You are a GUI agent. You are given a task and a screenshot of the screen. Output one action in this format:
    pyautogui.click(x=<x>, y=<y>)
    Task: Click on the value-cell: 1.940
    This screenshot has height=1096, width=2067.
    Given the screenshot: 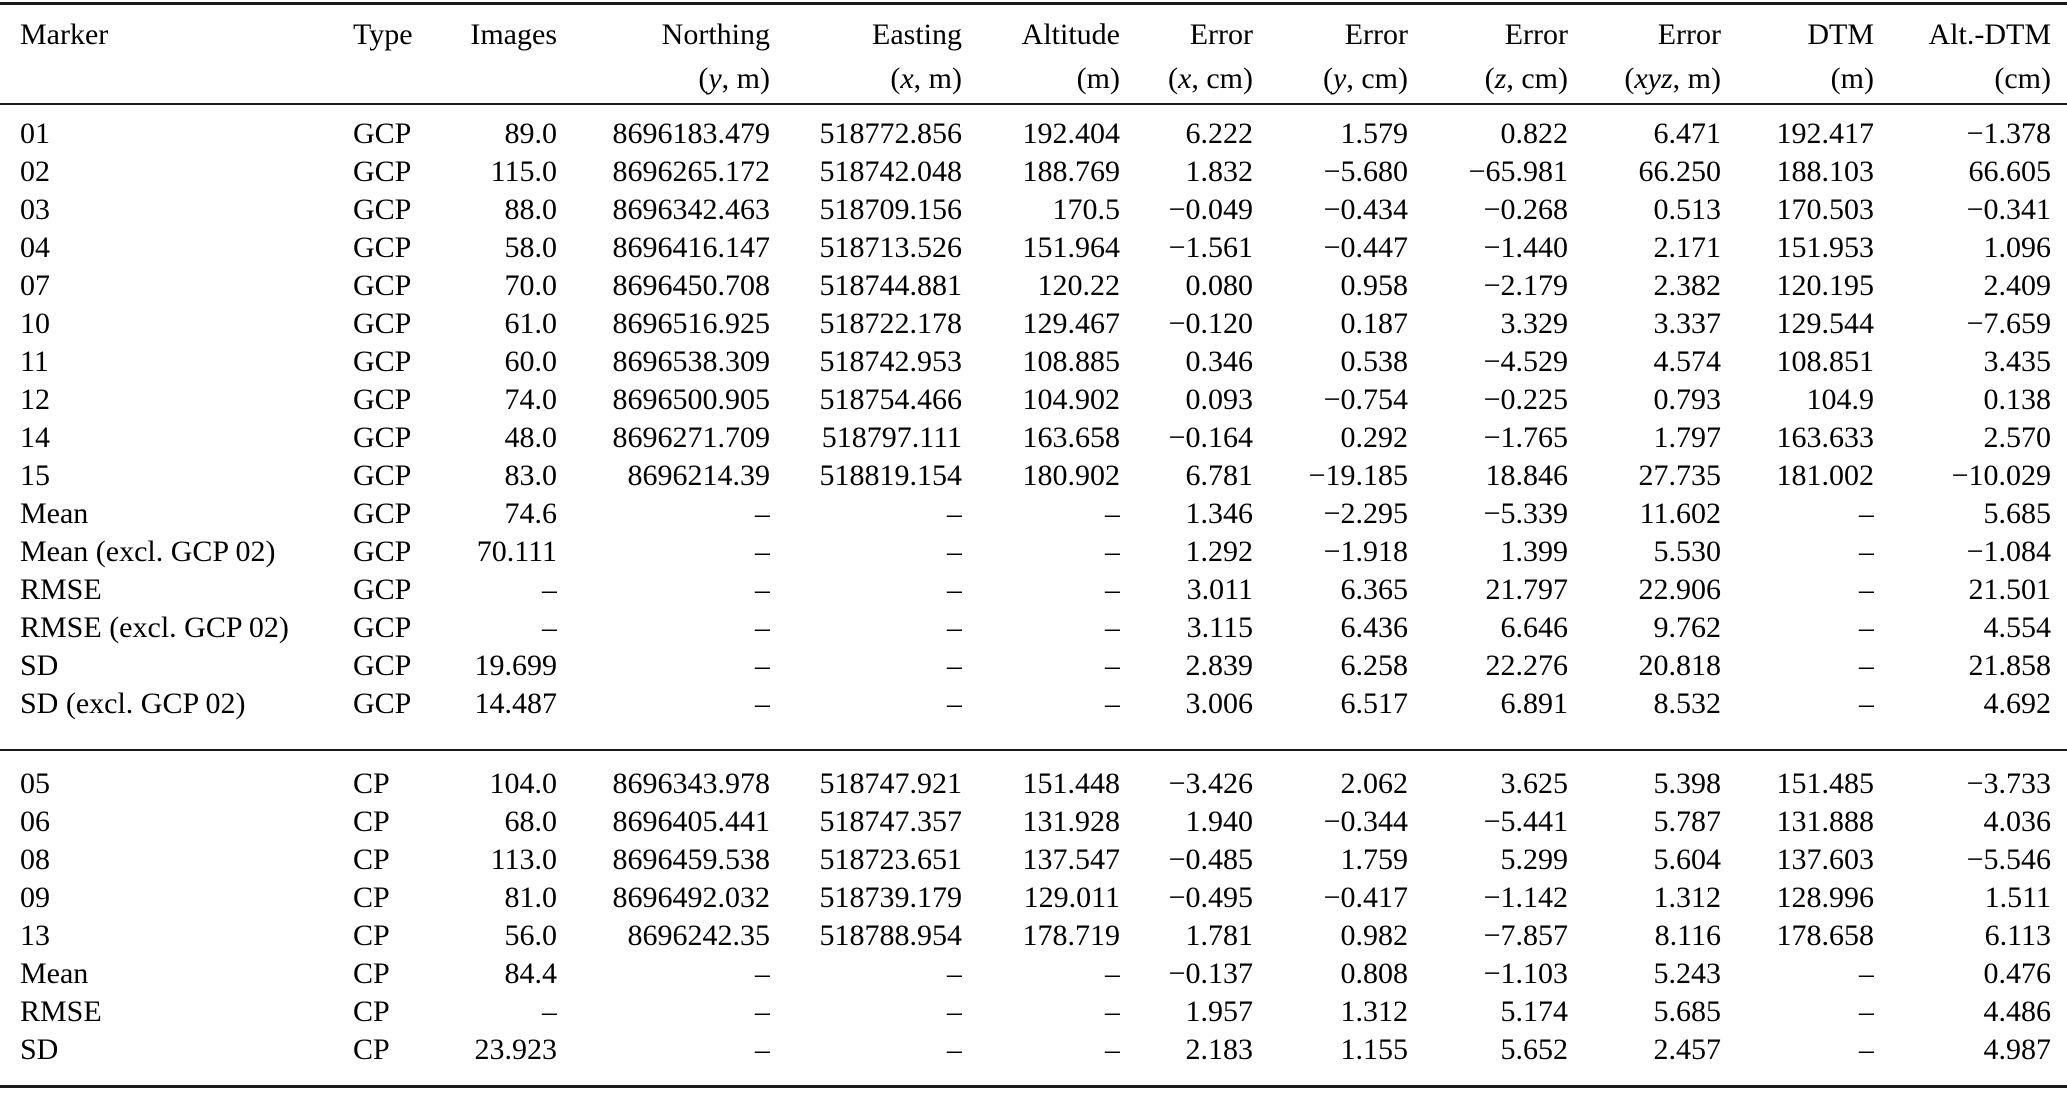 What is the action you would take?
    pyautogui.click(x=1219, y=821)
    